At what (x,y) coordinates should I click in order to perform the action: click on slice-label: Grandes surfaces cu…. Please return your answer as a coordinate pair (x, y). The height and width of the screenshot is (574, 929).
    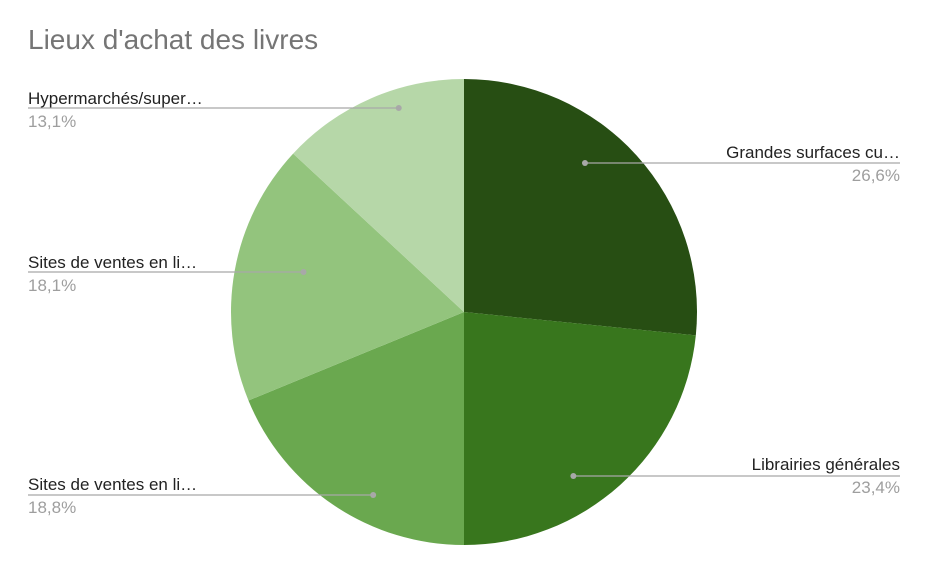
    Looking at the image, I should click on (813, 152).